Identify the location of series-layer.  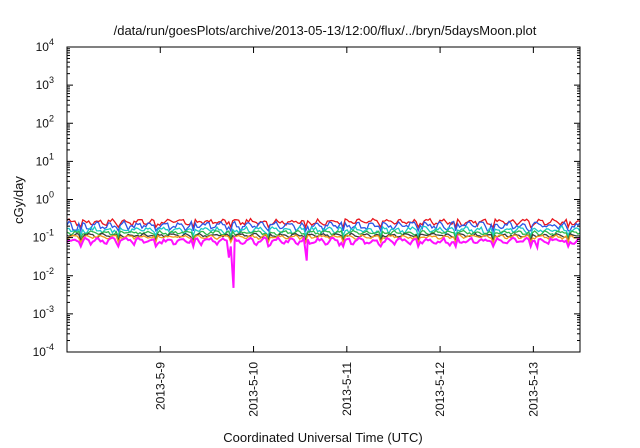
(323, 252).